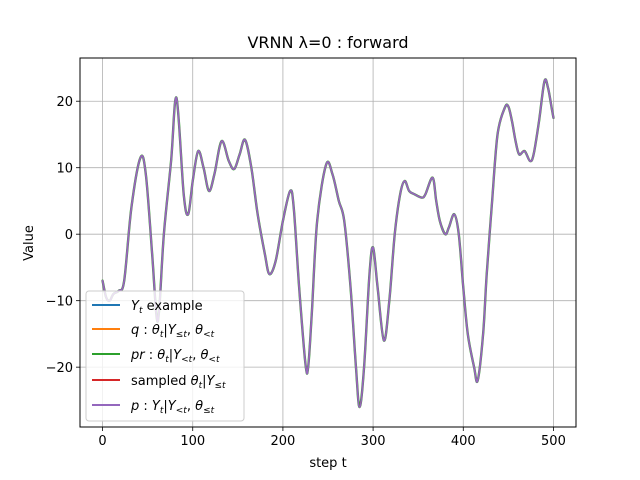 The image size is (640, 480). What do you see at coordinates (192, 441) in the screenshot?
I see `x-tick-label: 100` at bounding box center [192, 441].